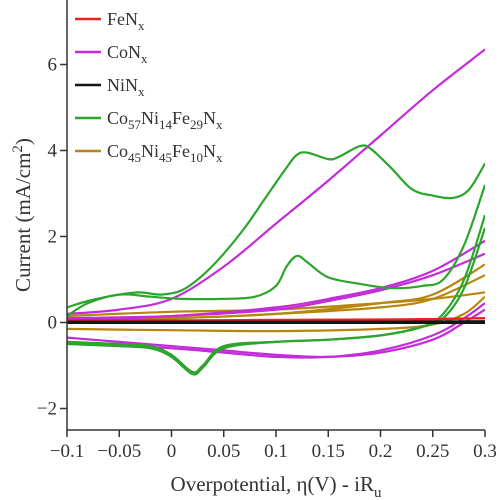  What do you see at coordinates (53, 65) in the screenshot?
I see `y-tick-label: 6` at bounding box center [53, 65].